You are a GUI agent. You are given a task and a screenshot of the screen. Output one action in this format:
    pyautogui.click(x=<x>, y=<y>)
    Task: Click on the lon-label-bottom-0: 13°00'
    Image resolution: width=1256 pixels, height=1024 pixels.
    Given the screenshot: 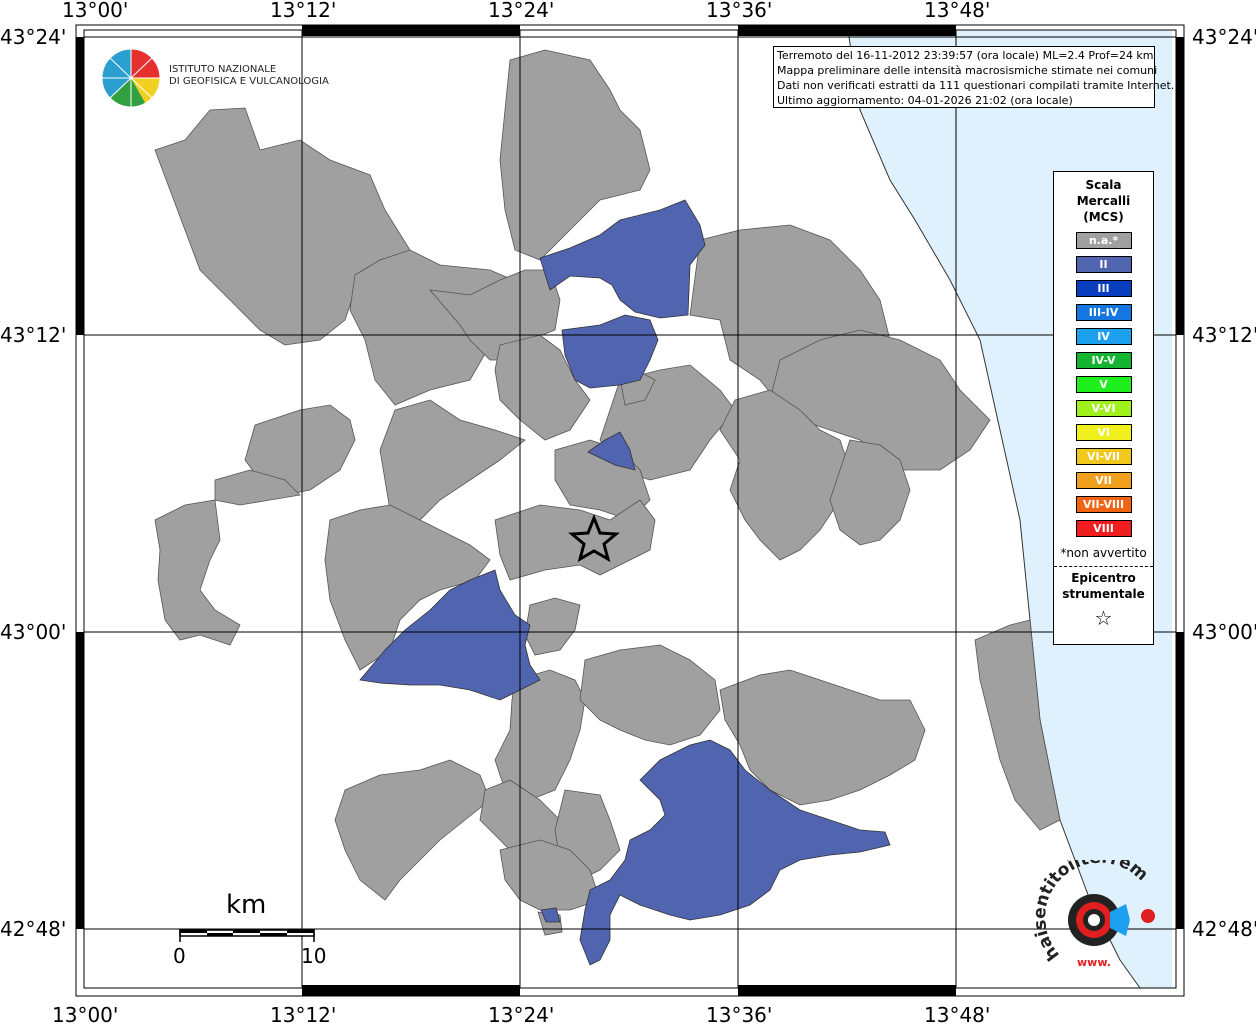 What is the action you would take?
    pyautogui.click(x=85, y=1013)
    